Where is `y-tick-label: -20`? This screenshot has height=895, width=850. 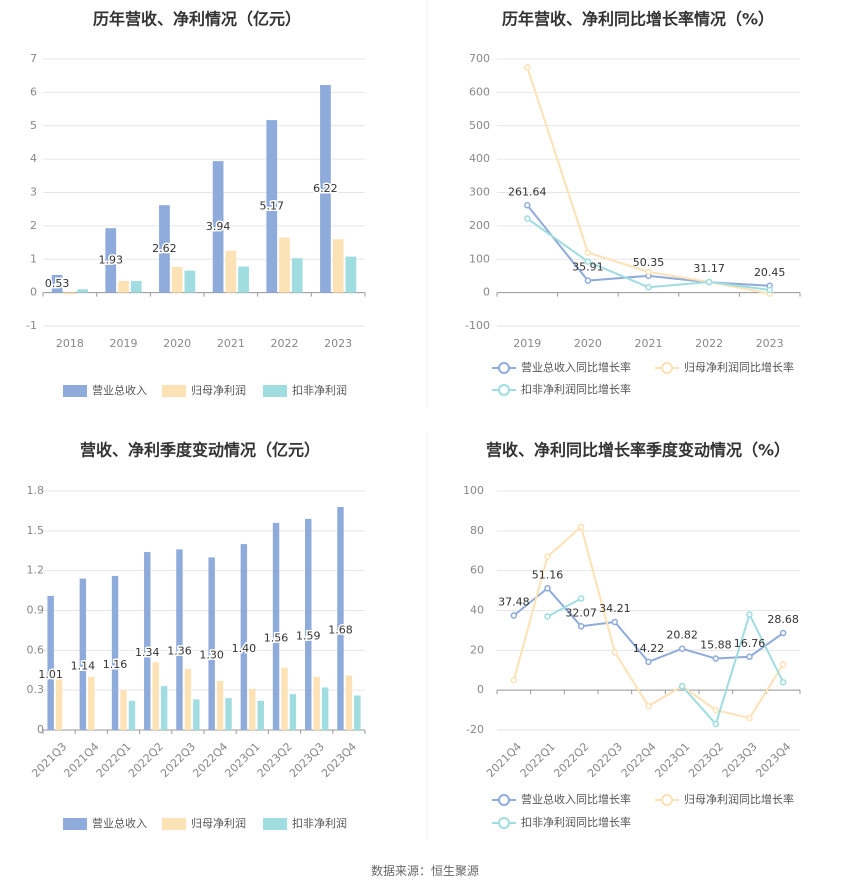 y-tick-label: -20 is located at coordinates (475, 729).